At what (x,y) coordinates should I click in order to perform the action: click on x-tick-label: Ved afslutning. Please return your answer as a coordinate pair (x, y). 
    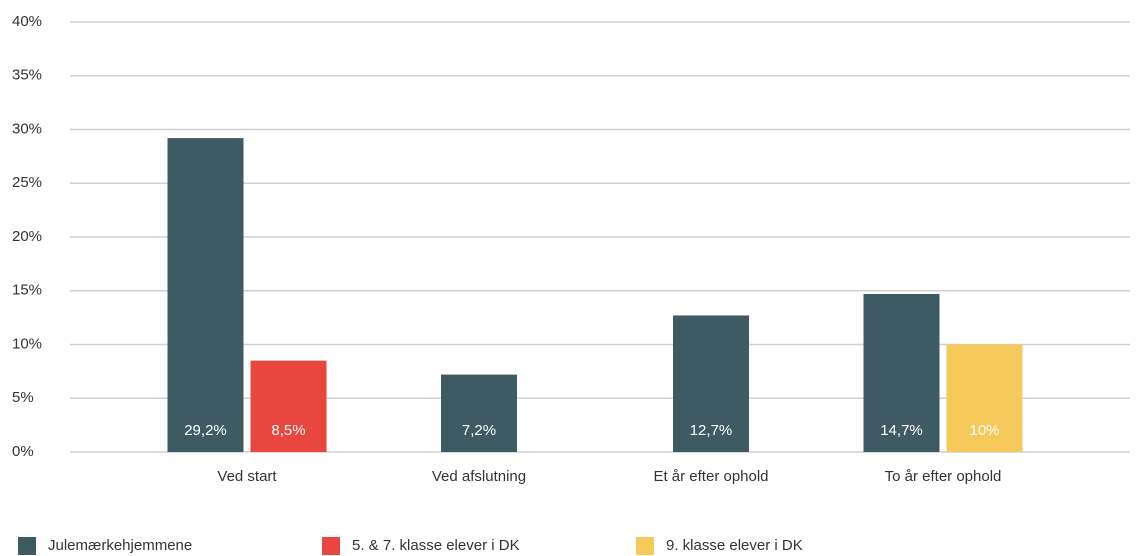
    Looking at the image, I should click on (479, 476).